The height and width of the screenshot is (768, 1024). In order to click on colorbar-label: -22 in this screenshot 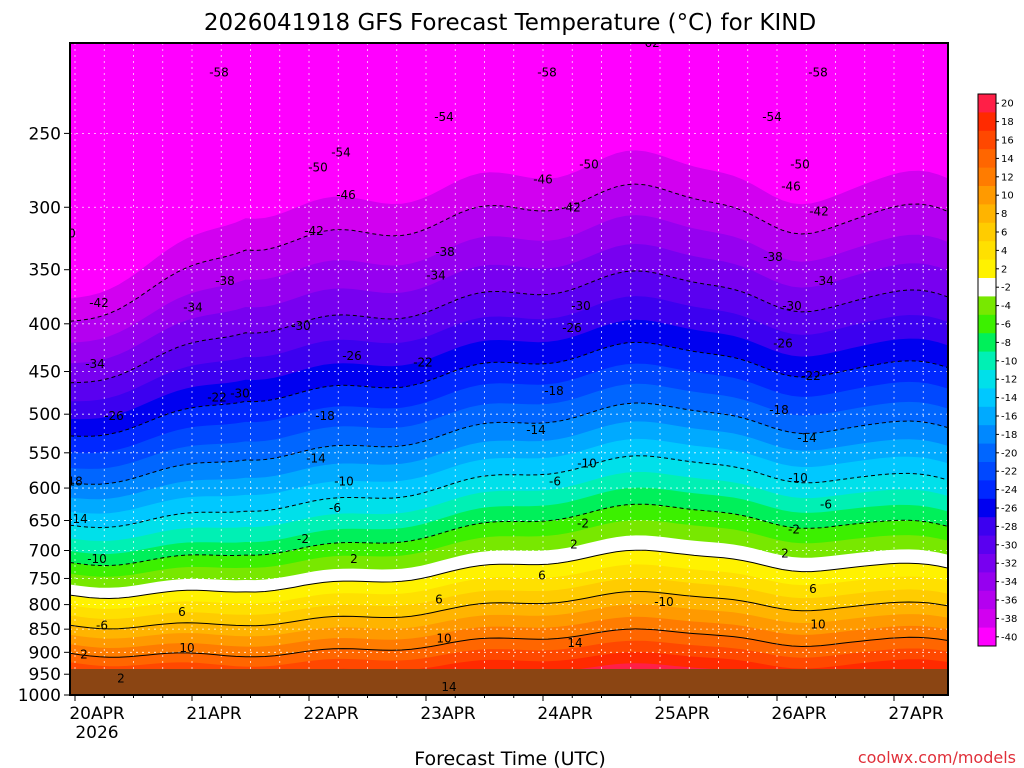, I will do `click(1009, 472)`.